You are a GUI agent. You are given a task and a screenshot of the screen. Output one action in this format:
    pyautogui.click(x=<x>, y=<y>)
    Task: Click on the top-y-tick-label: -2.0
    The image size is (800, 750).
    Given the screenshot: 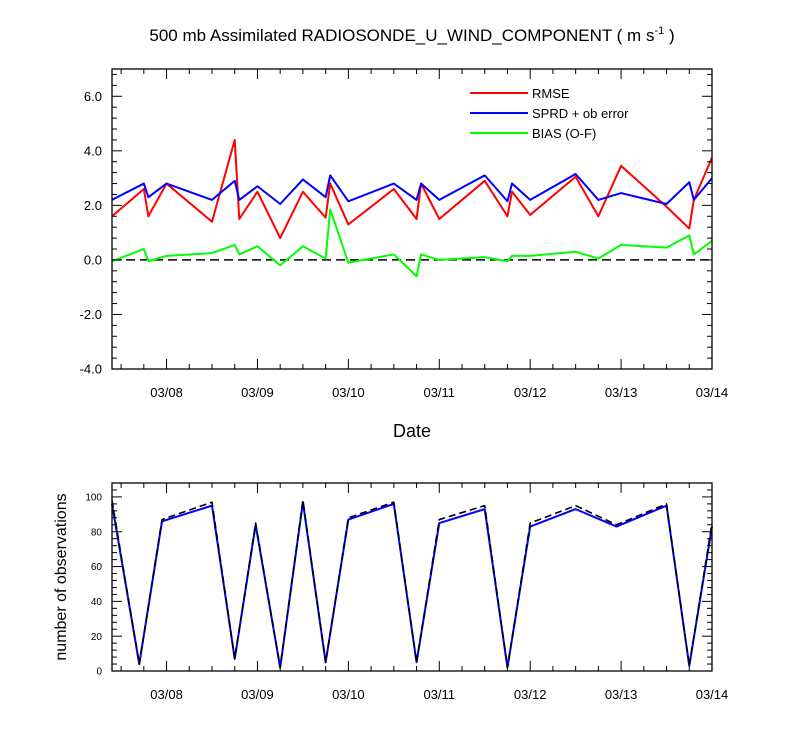 What is the action you would take?
    pyautogui.click(x=91, y=314)
    